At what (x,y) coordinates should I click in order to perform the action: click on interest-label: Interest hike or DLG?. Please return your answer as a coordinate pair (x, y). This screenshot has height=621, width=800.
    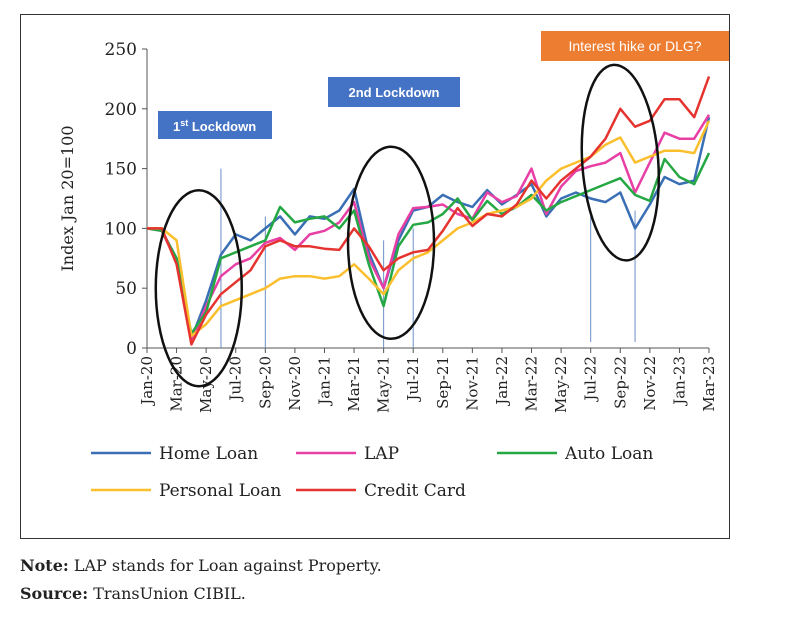
    Looking at the image, I should click on (634, 46).